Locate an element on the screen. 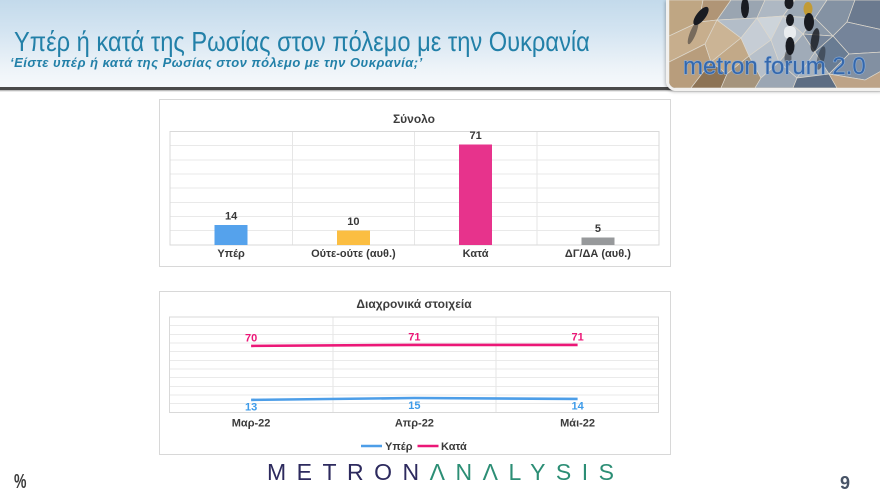  svg-text: ΔΓ/ΔΑ (αυθ.) is located at coordinates (598, 254).